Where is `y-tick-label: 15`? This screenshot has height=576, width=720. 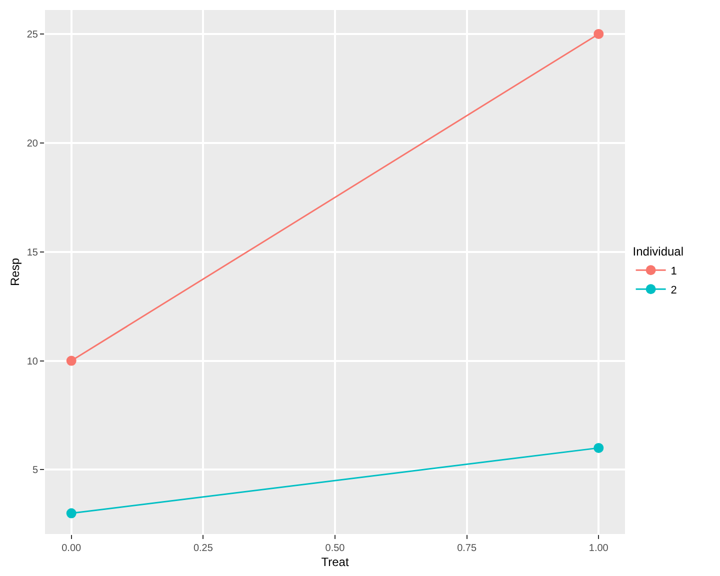
y-tick-label: 15 is located at coordinates (32, 252).